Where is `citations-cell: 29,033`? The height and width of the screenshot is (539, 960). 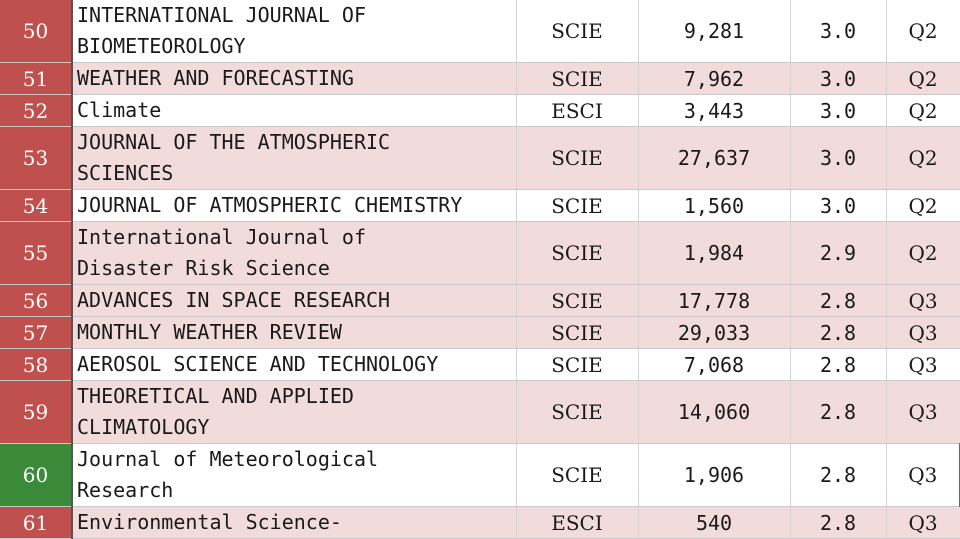 citations-cell: 29,033 is located at coordinates (714, 332).